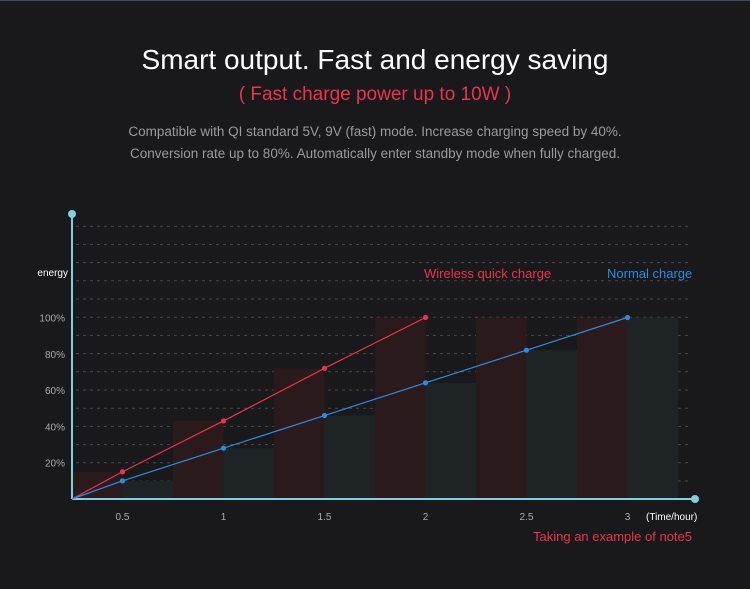 This screenshot has height=589, width=750. What do you see at coordinates (375, 0) in the screenshot?
I see `top-border` at bounding box center [375, 0].